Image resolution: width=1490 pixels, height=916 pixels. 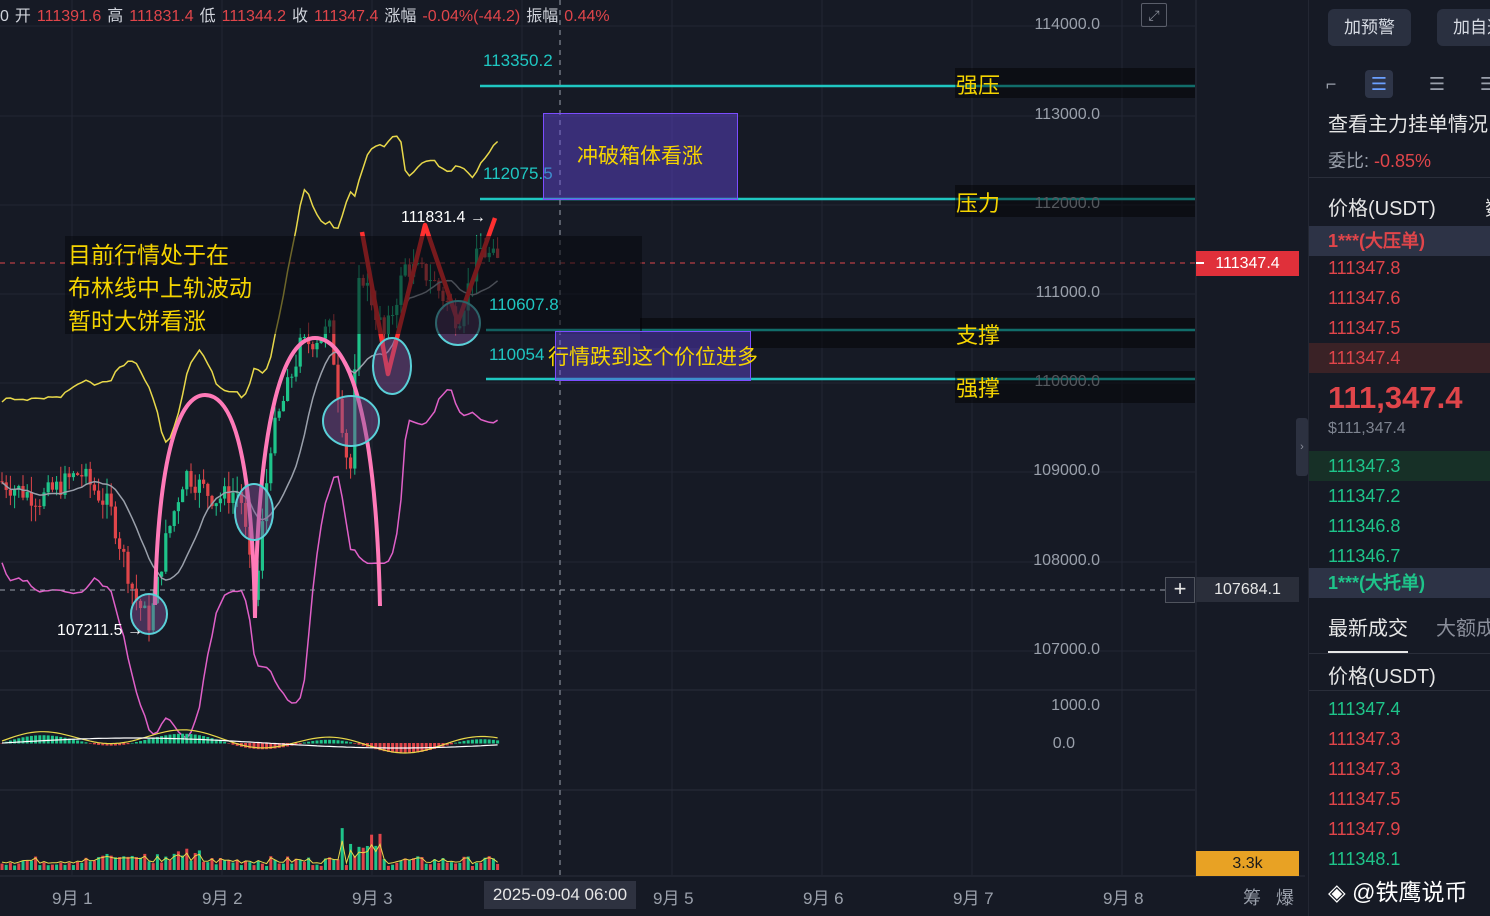 What do you see at coordinates (300, 16) in the screenshot?
I see `close-label: 收` at bounding box center [300, 16].